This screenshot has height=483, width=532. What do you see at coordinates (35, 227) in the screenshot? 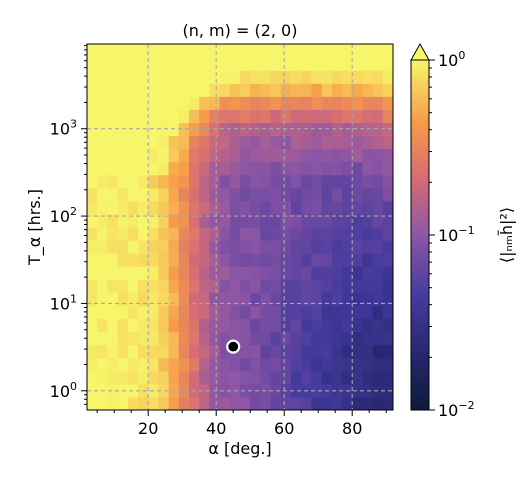
I see `y-axis-label: T_α [hrs.]` at bounding box center [35, 227].